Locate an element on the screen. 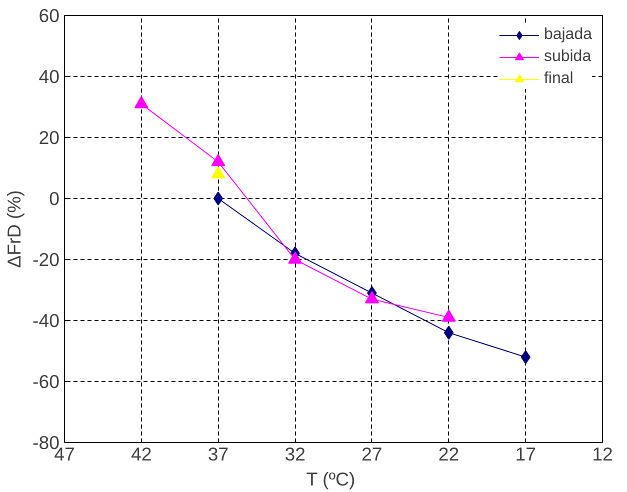 This screenshot has height=492, width=627. y-tick-label: 0 is located at coordinates (54, 198).